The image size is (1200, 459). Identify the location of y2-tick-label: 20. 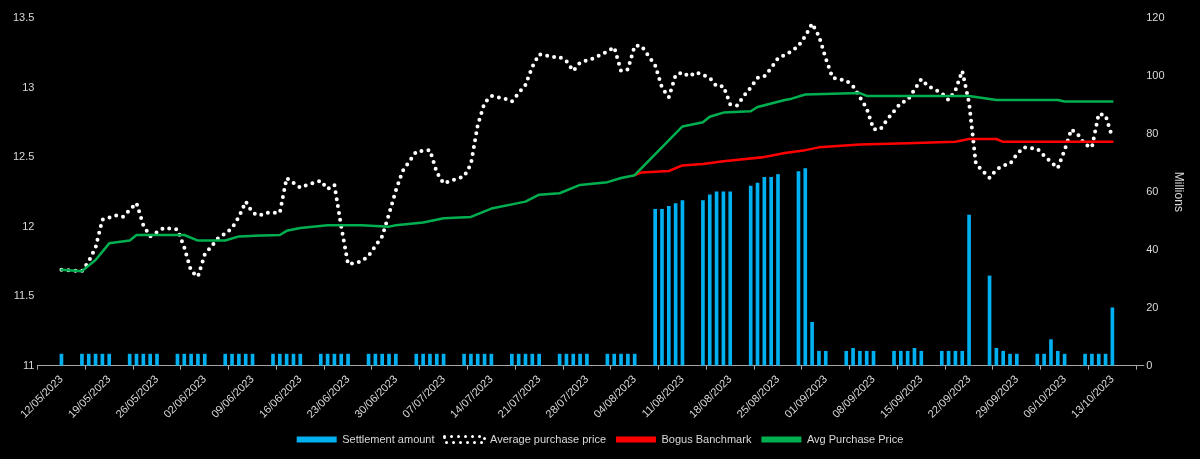
(1152, 306).